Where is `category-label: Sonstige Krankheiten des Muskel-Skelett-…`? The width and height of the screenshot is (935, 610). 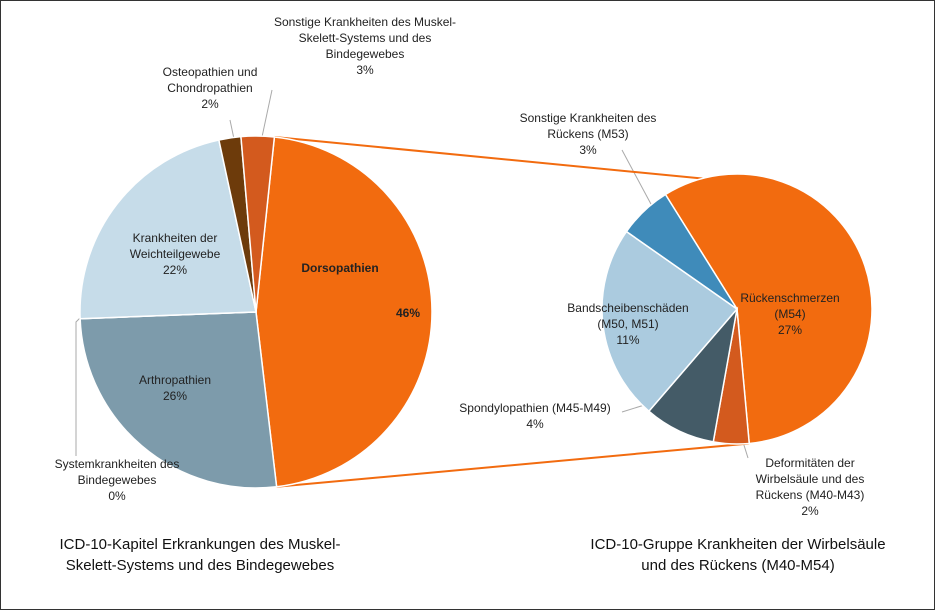
category-label: Sonstige Krankheiten des Muskel-Skelett-… is located at coordinates (365, 38).